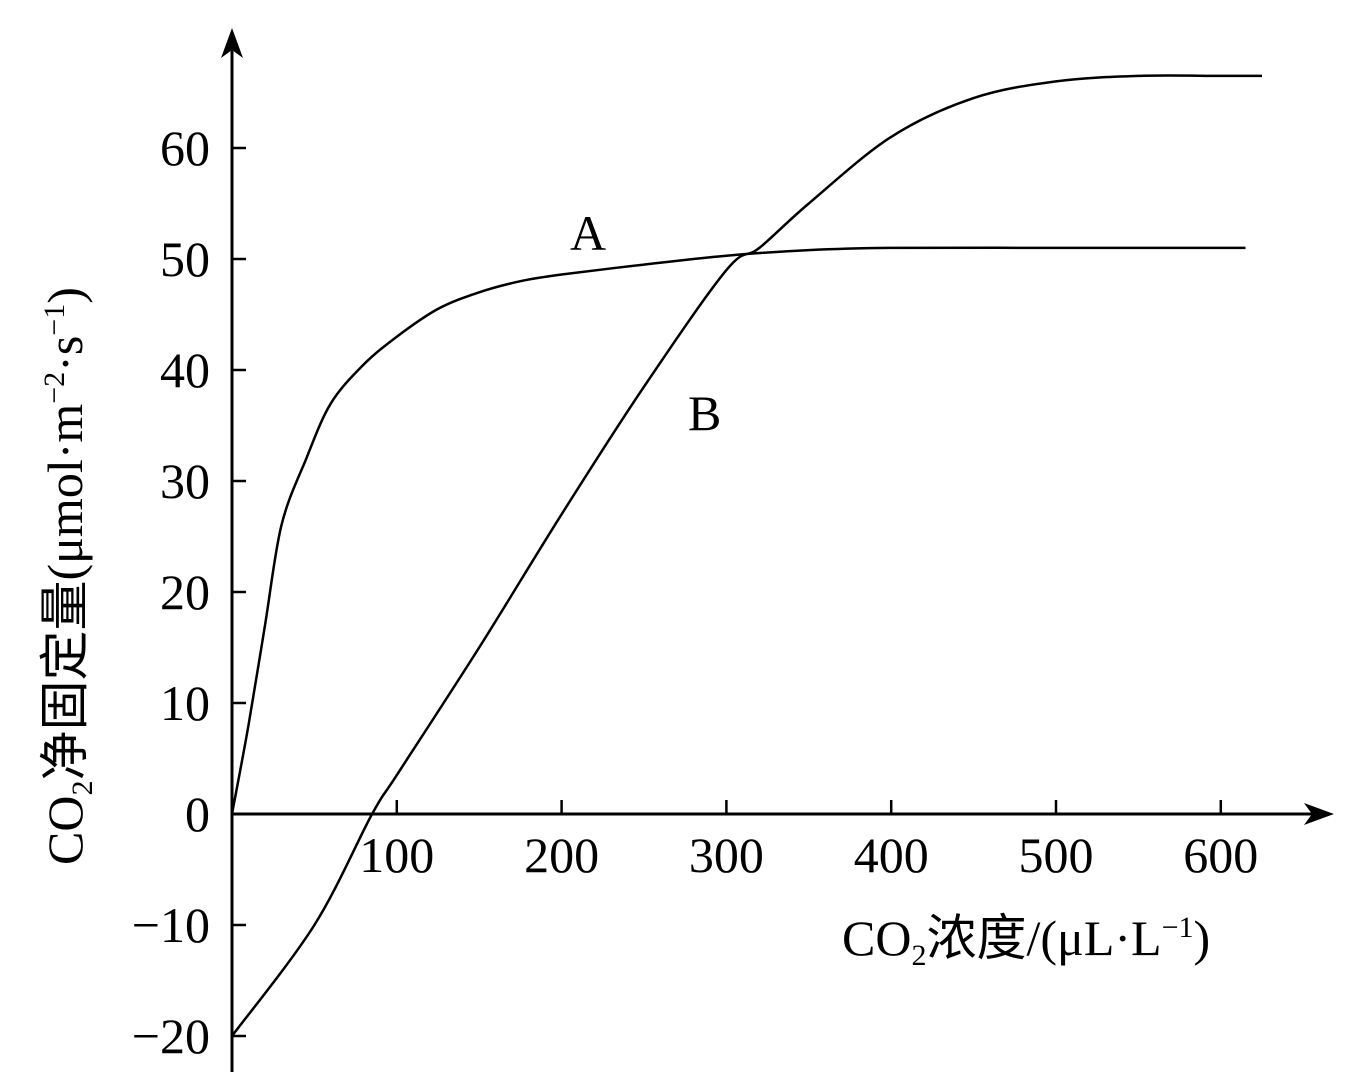 This screenshot has height=1089, width=1369. What do you see at coordinates (232, 43) in the screenshot?
I see `y-axis-arrowhead` at bounding box center [232, 43].